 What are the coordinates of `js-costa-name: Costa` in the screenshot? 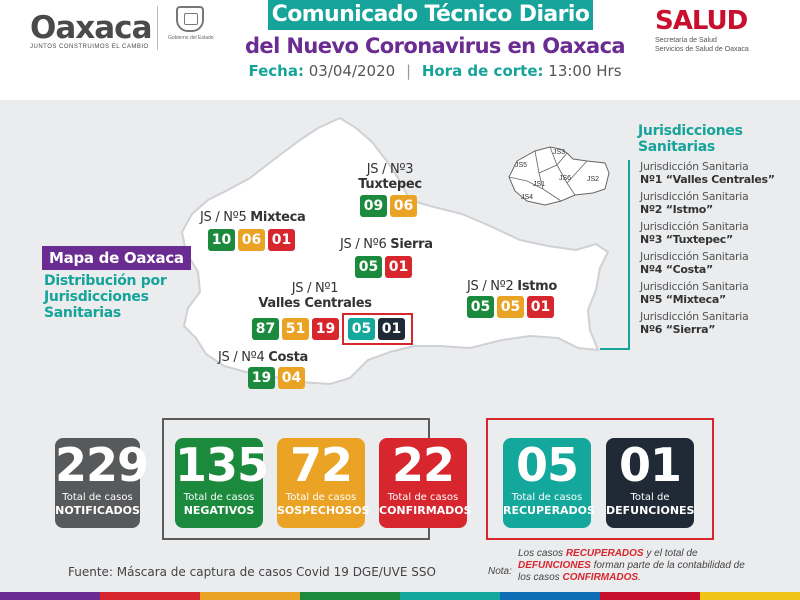 It's located at (288, 357).